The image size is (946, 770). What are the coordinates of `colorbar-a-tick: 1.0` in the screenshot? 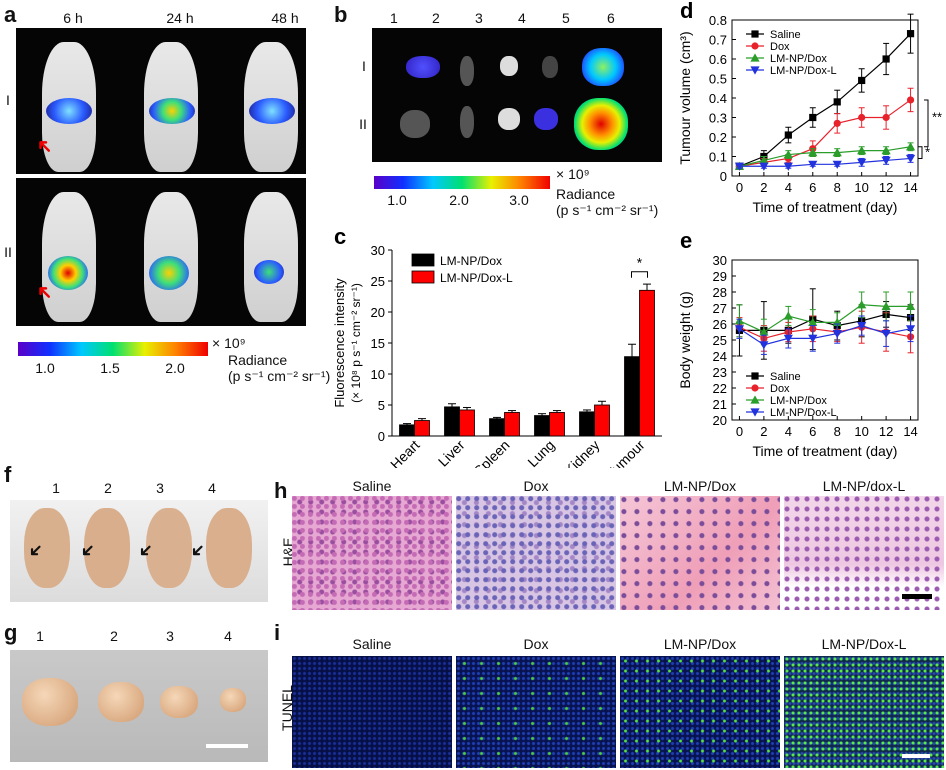 It's located at (45, 368).